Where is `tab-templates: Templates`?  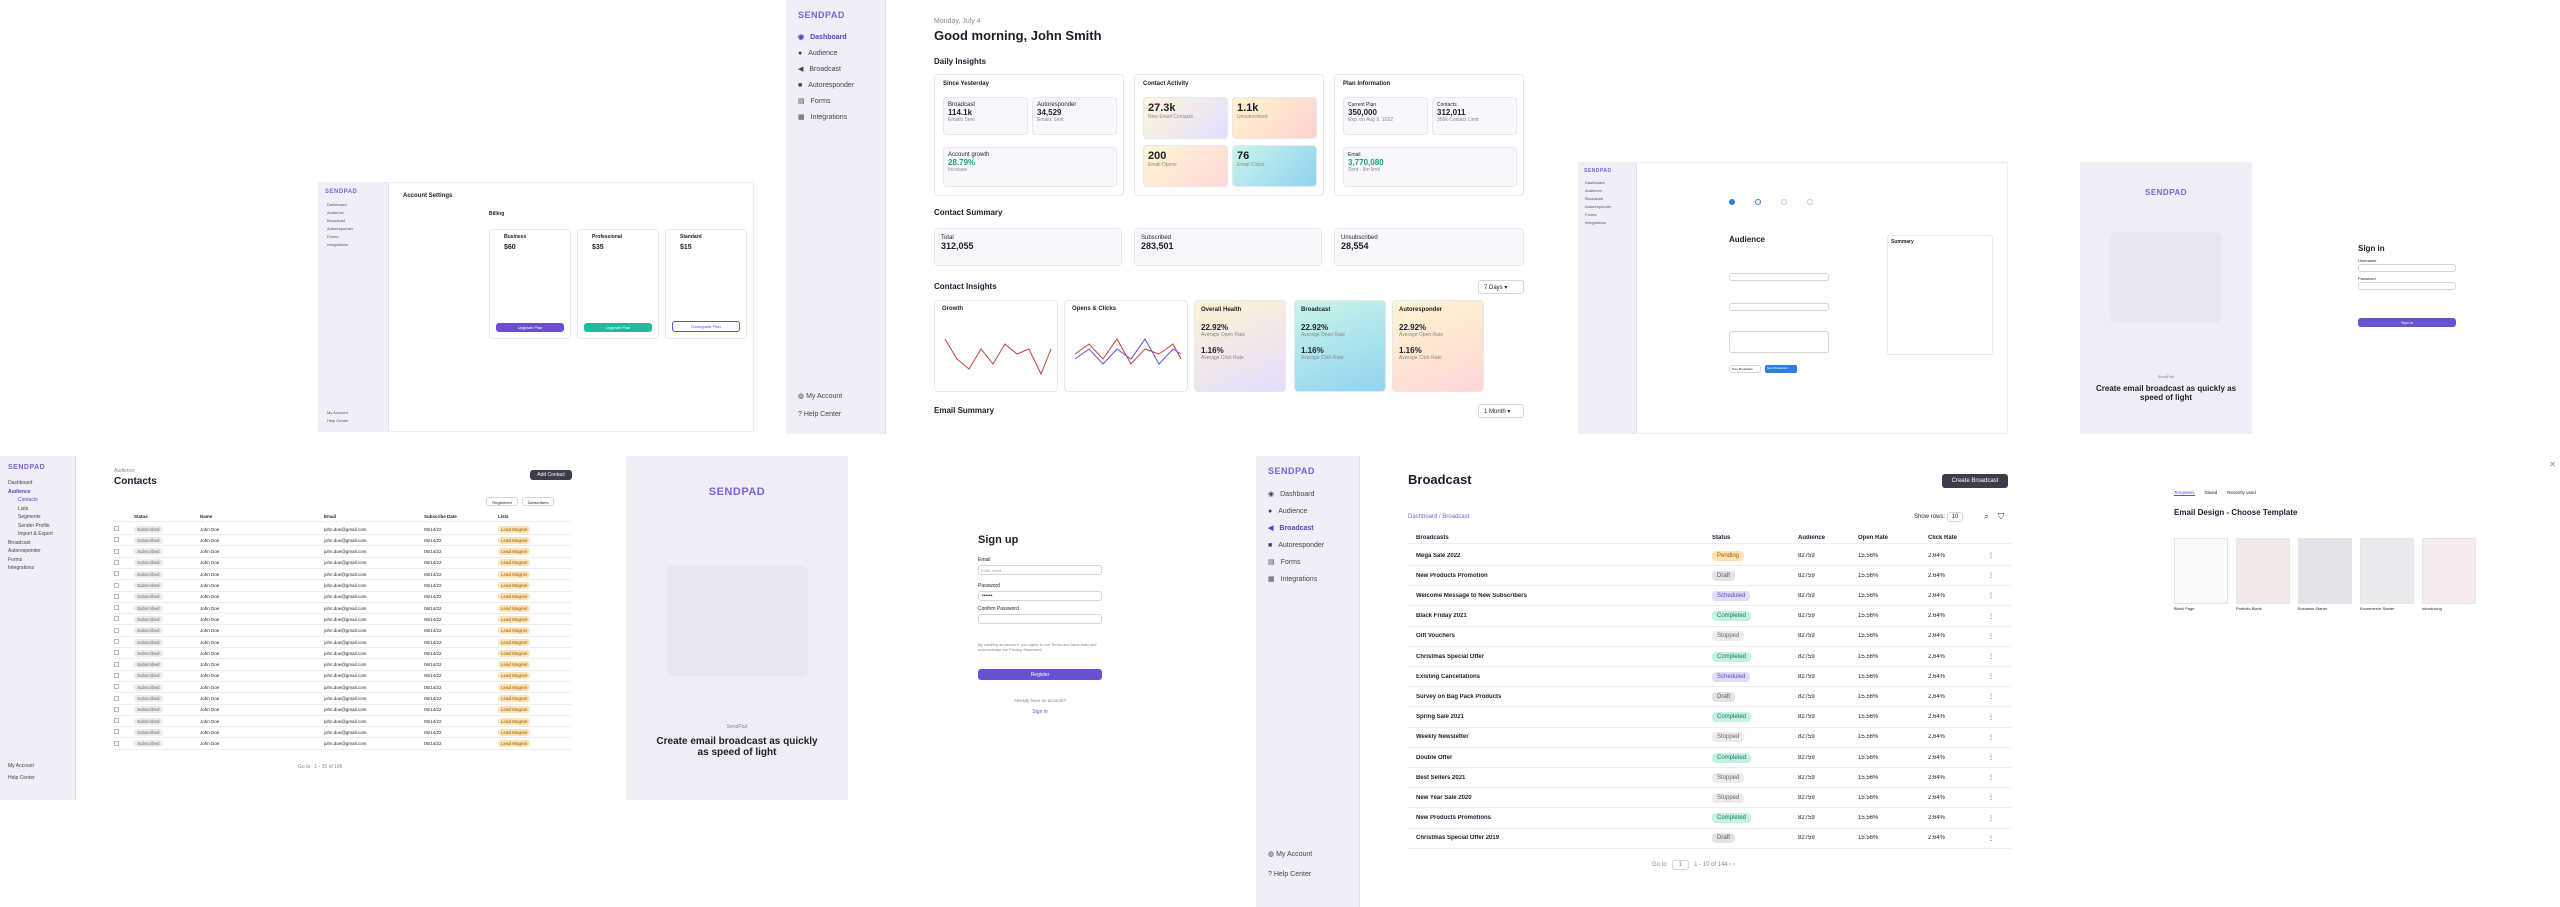 tab-templates: Templates is located at coordinates (2184, 493).